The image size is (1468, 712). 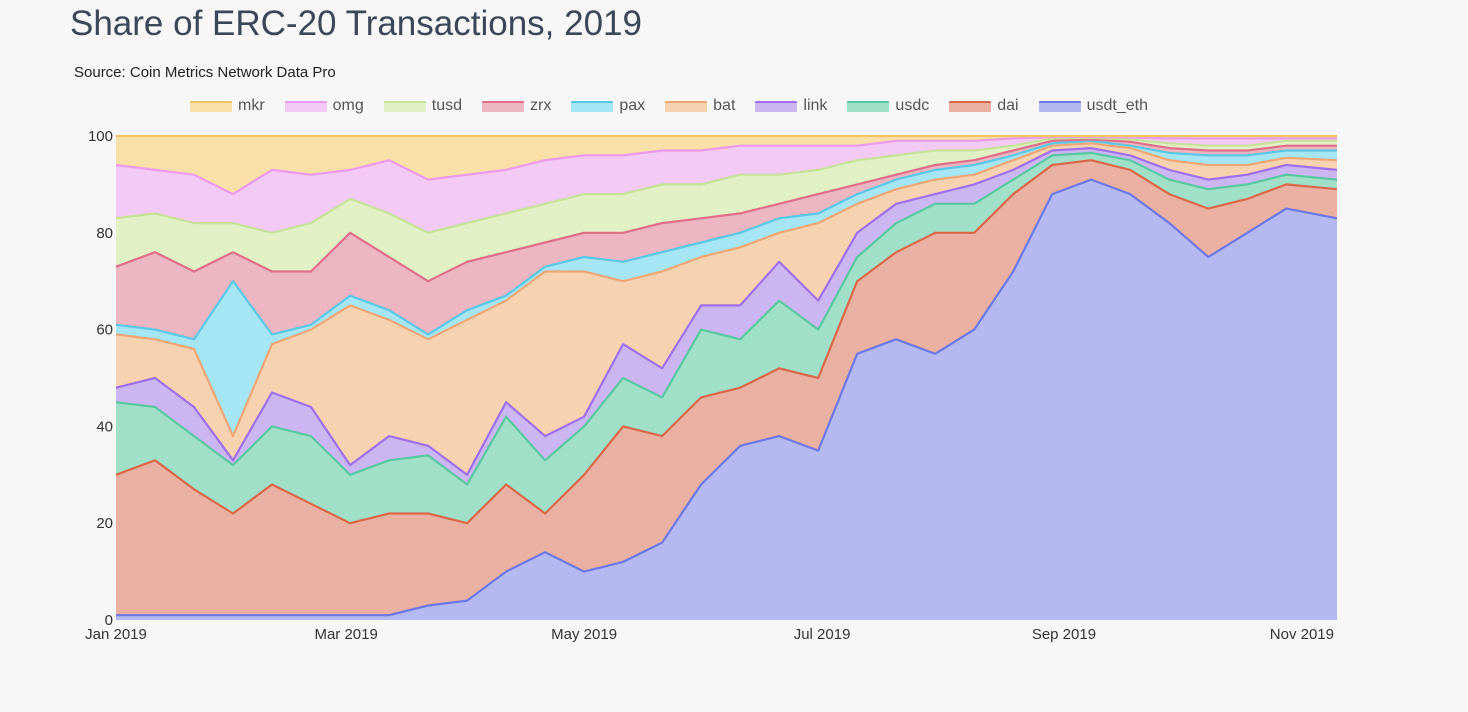 I want to click on line-tusd, so click(x=726, y=185).